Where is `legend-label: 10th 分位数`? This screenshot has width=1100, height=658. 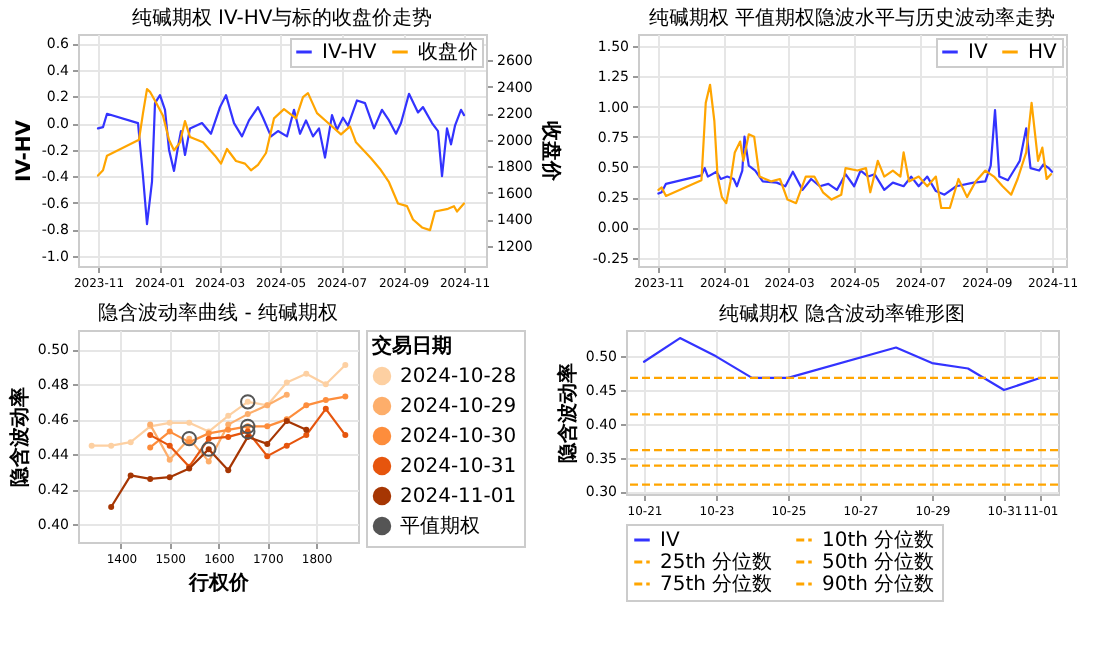 legend-label: 10th 分位数 is located at coordinates (878, 540).